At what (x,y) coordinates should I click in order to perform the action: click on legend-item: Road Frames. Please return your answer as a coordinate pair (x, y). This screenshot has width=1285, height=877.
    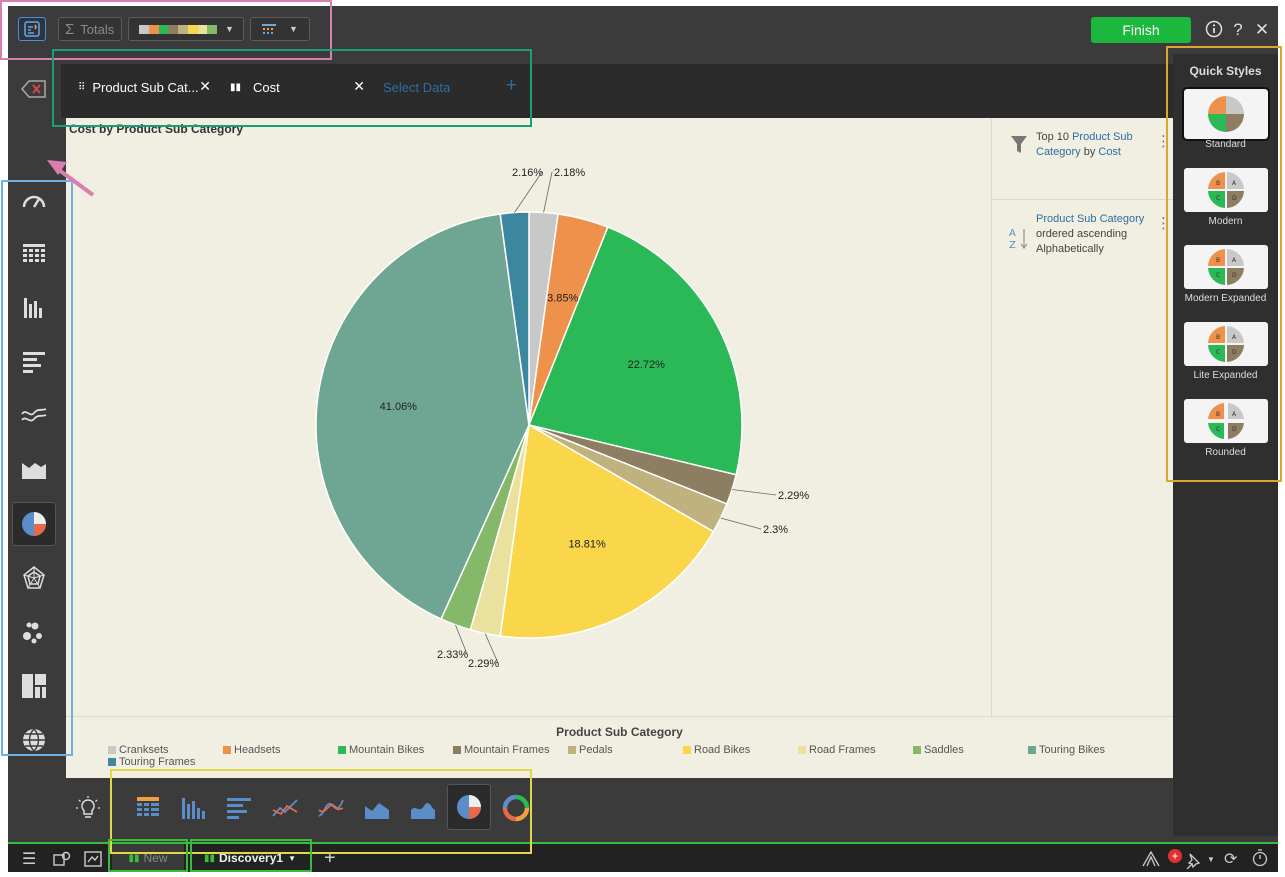
    Looking at the image, I should click on (837, 750).